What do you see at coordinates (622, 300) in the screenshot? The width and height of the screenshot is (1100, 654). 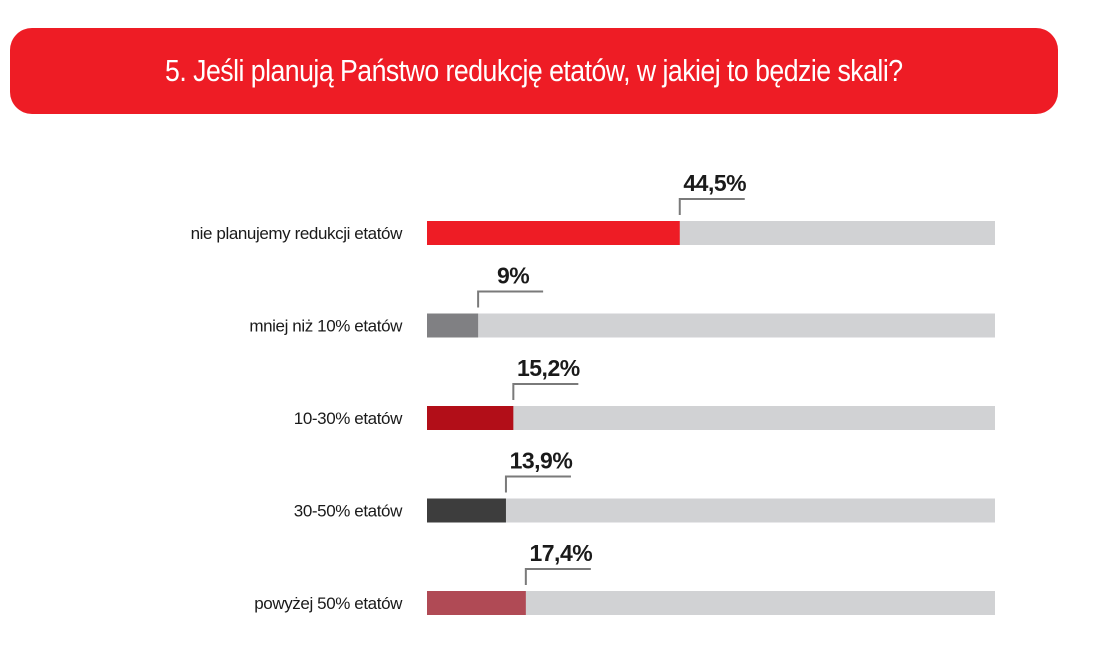 I see `bar-row: mniej niż 10% etatów 9%` at bounding box center [622, 300].